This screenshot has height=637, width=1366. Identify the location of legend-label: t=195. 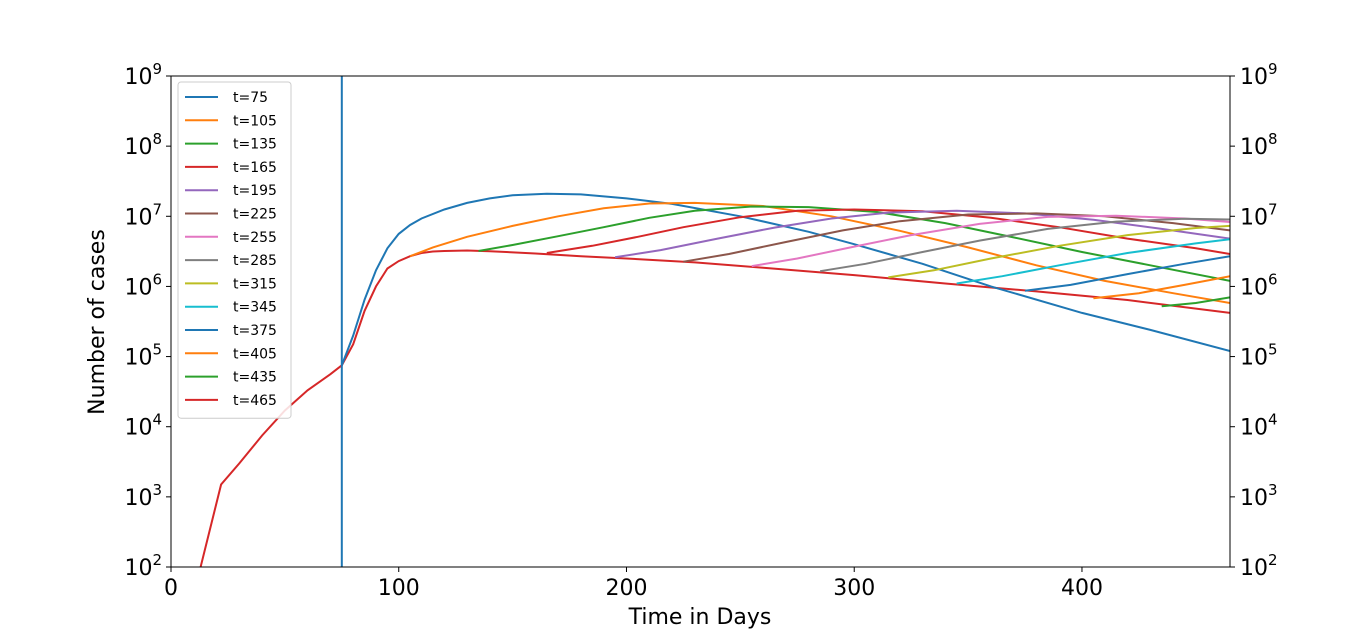
(255, 191).